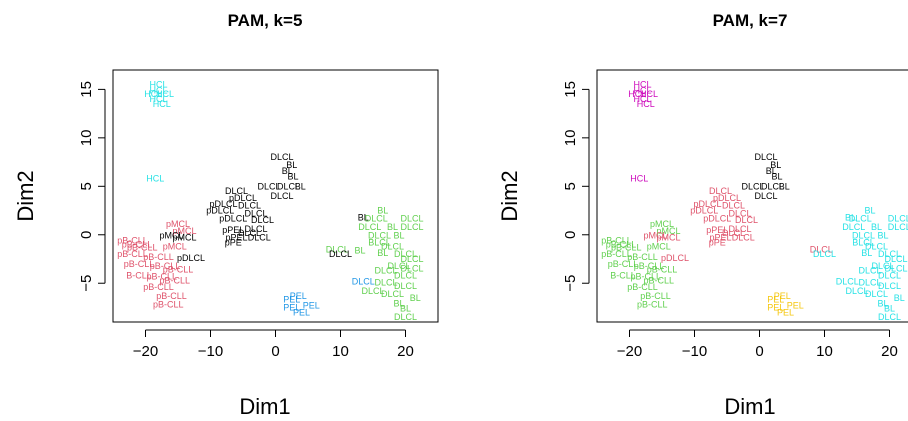  Describe the element at coordinates (139, 275) in the screenshot. I see `point-label: B-CLL` at that location.